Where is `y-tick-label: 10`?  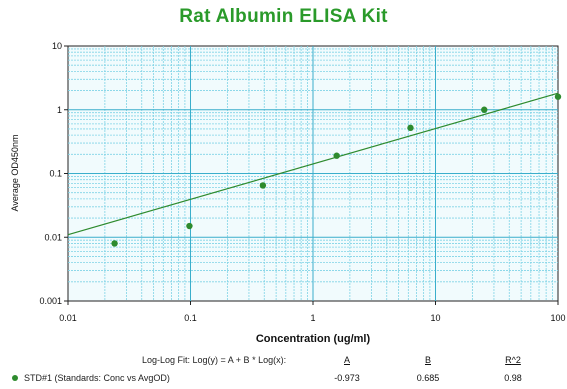
y-tick-label: 10 is located at coordinates (57, 46).